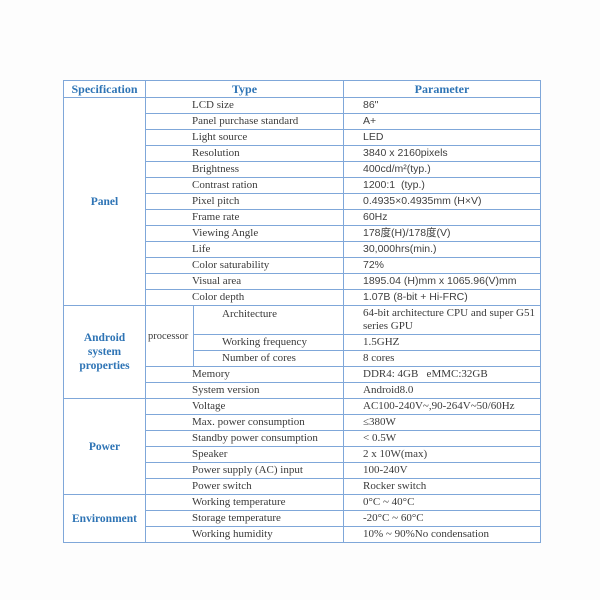 The height and width of the screenshot is (600, 600). Describe the element at coordinates (442, 342) in the screenshot. I see `parameter-cell: 1.5GHZ` at that location.